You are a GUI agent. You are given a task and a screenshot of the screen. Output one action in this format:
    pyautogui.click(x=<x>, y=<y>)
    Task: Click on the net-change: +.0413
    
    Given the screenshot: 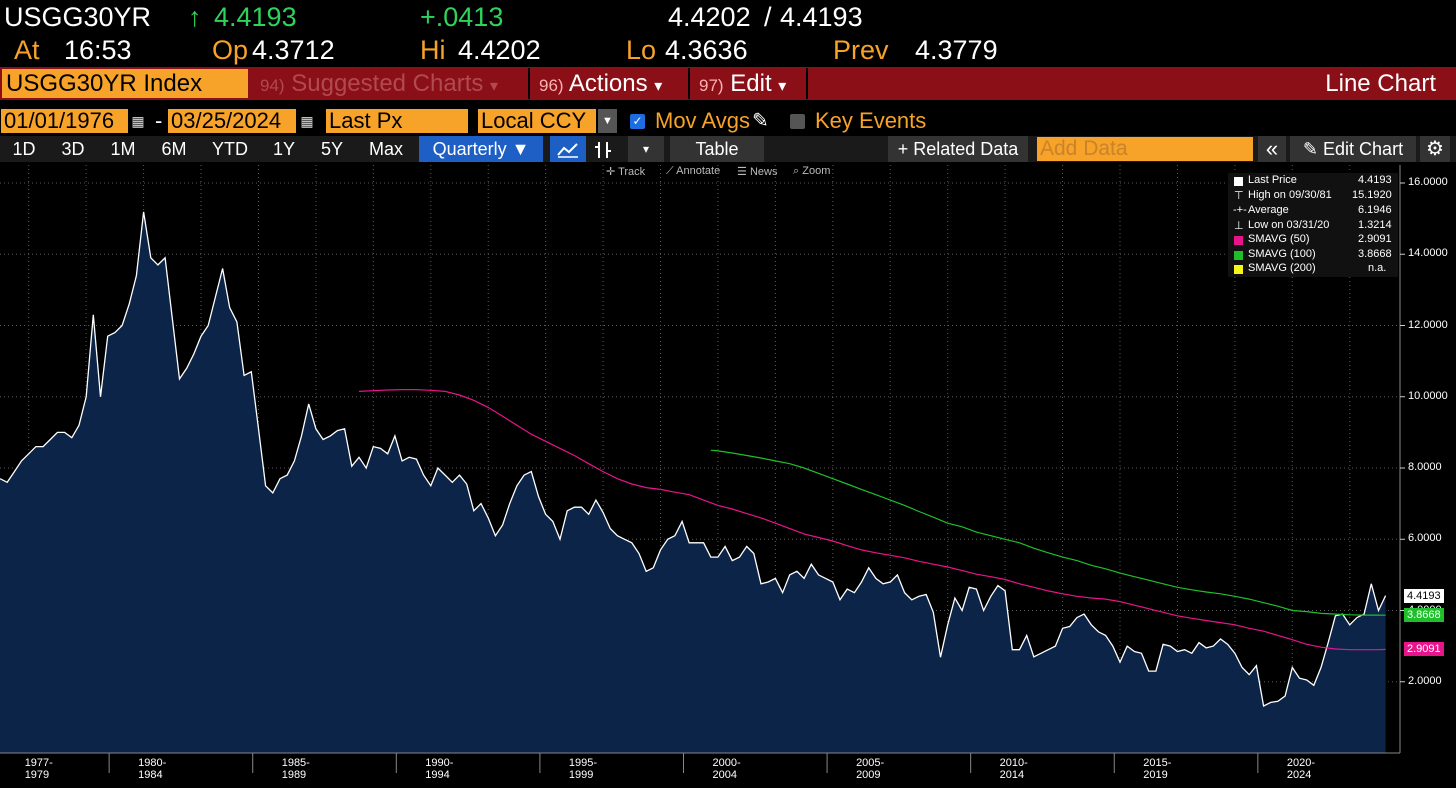 What is the action you would take?
    pyautogui.click(x=462, y=17)
    